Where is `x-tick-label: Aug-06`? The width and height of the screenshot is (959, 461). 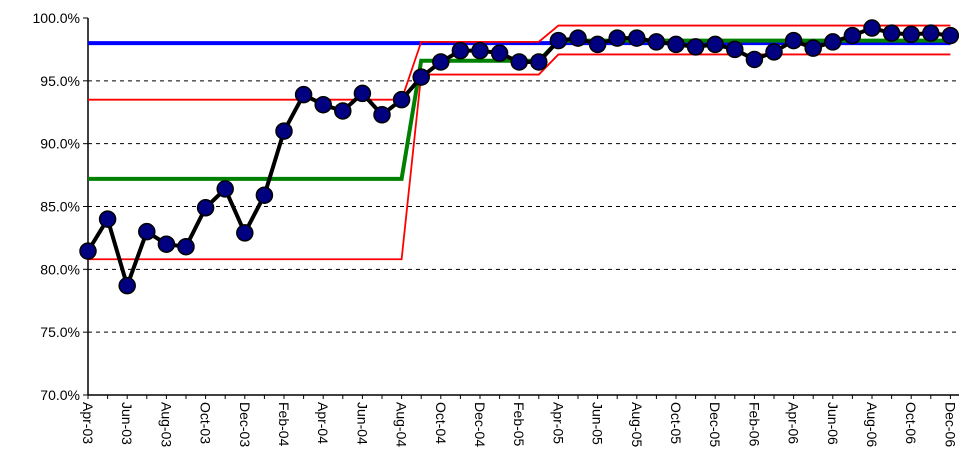
x-tick-label: Aug-06 is located at coordinates (872, 424).